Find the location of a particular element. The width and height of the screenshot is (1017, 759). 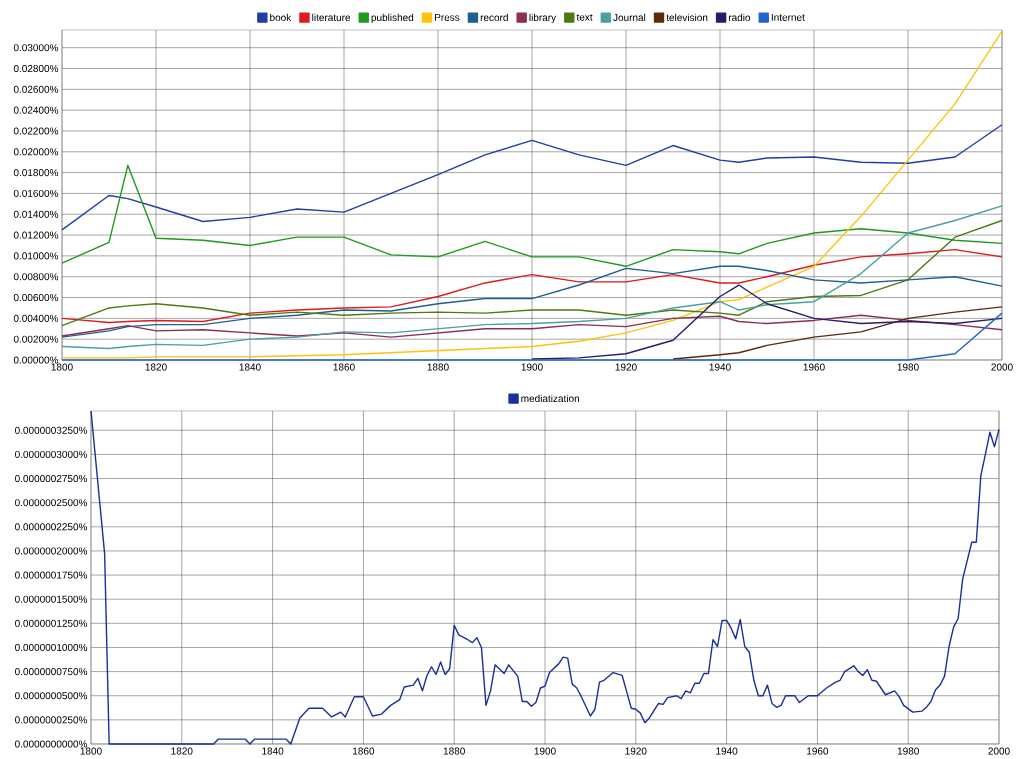

y-tick-label: 0.02600% is located at coordinates (36, 89).